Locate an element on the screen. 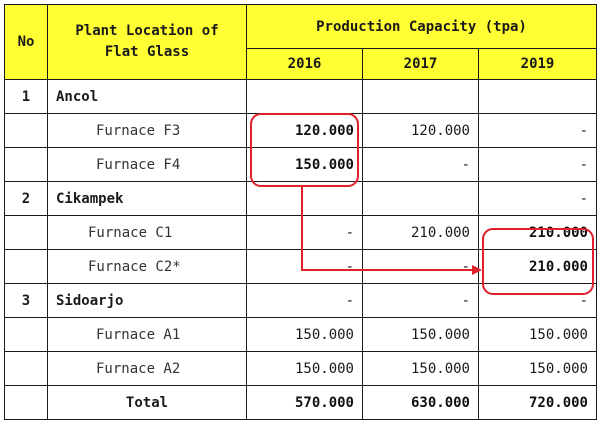 This screenshot has width=600, height=435. header-year-2016: 2016 is located at coordinates (304, 64).